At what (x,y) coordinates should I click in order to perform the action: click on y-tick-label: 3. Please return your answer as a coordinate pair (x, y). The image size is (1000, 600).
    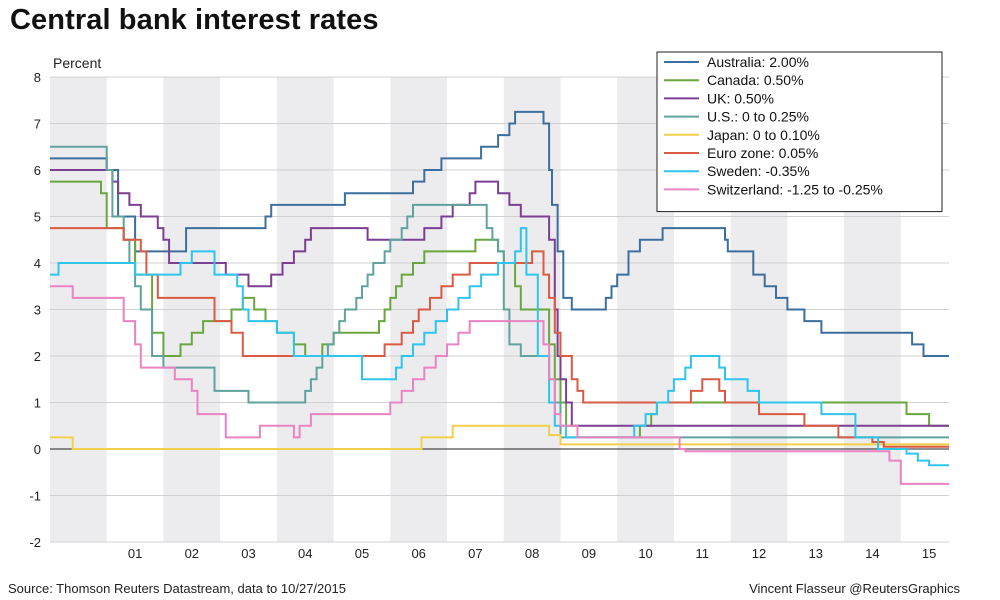
    Looking at the image, I should click on (37, 310).